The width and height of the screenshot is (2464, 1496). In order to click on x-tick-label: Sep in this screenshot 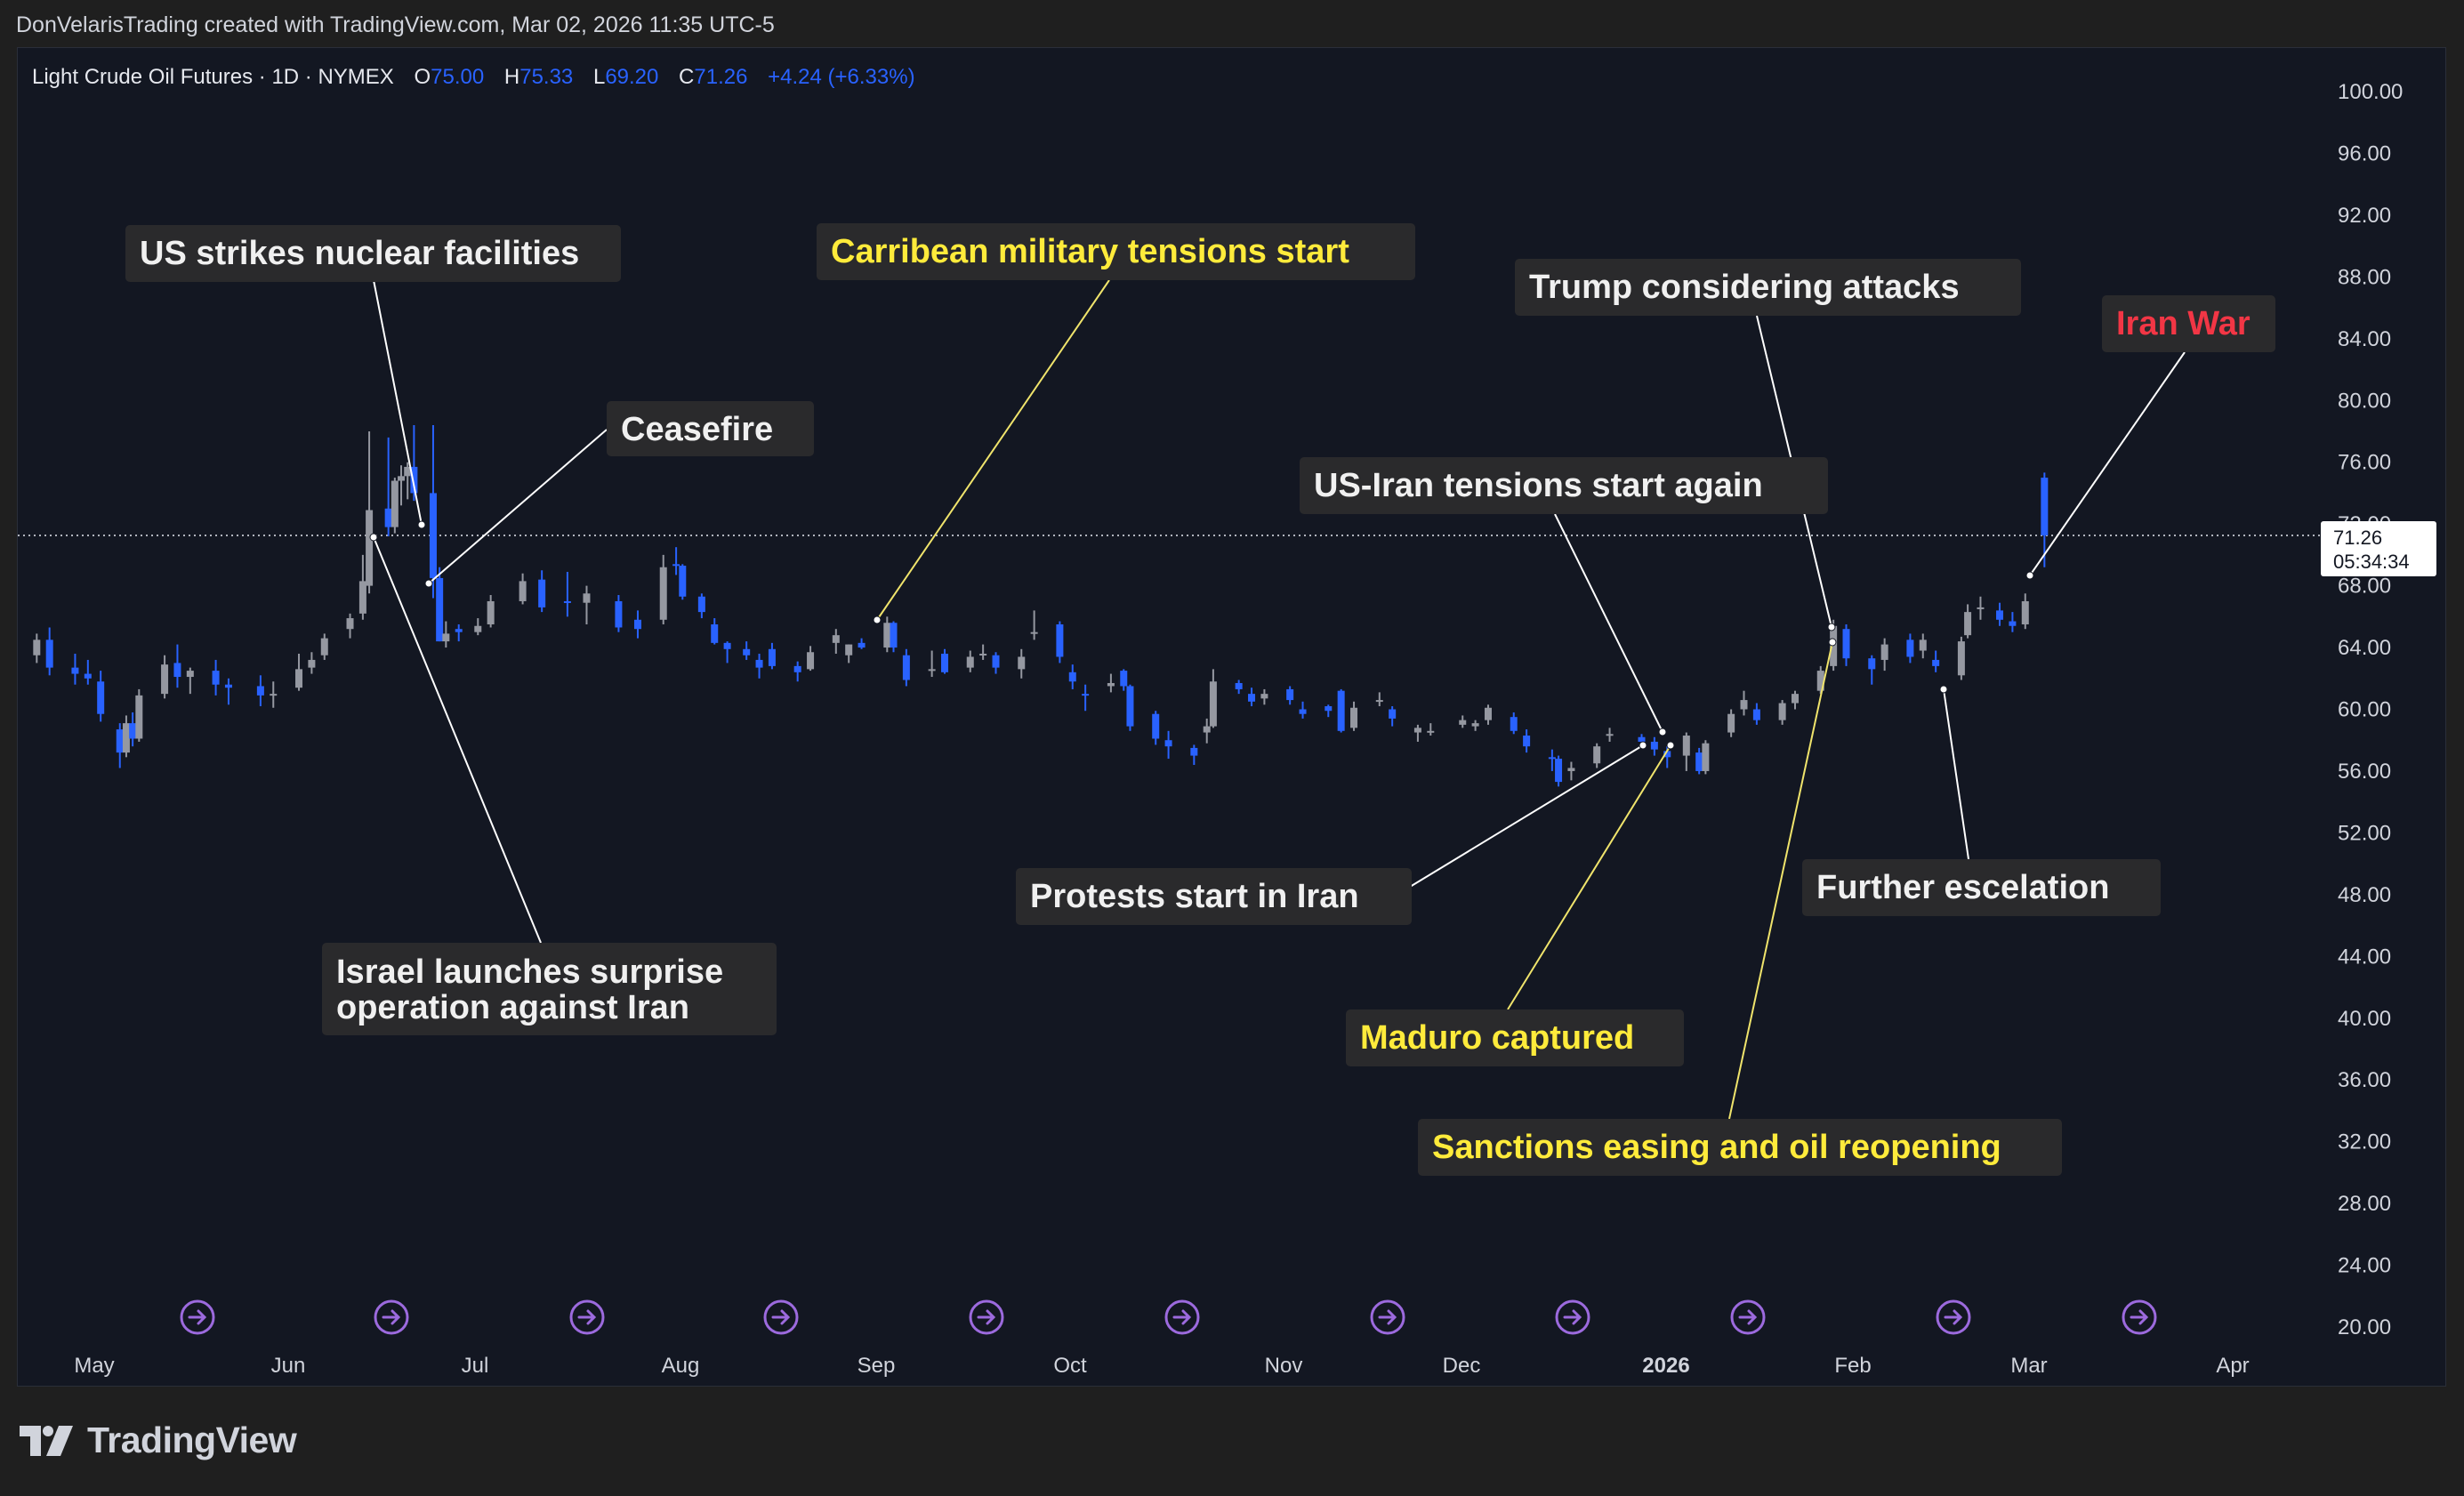, I will do `click(877, 1366)`.